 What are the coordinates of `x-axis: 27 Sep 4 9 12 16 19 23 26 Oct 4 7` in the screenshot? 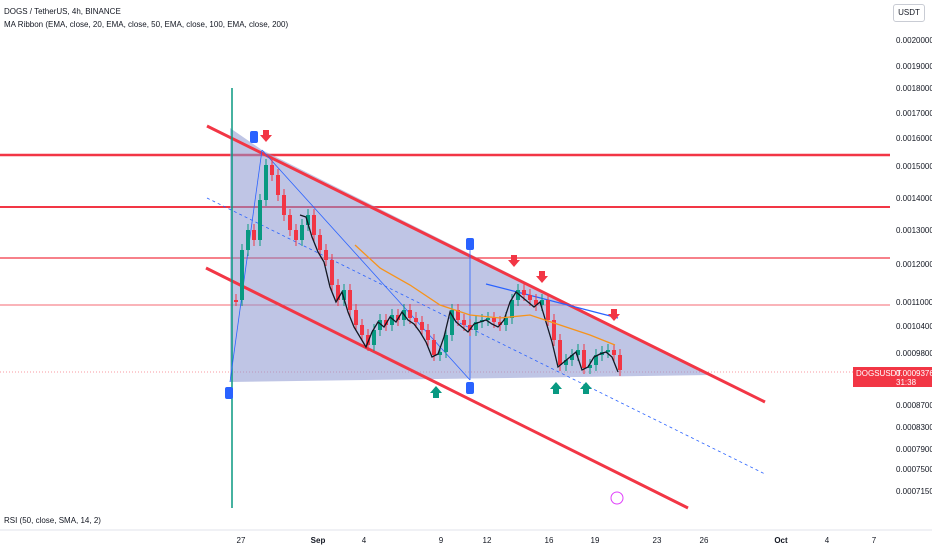 It's located at (466, 537).